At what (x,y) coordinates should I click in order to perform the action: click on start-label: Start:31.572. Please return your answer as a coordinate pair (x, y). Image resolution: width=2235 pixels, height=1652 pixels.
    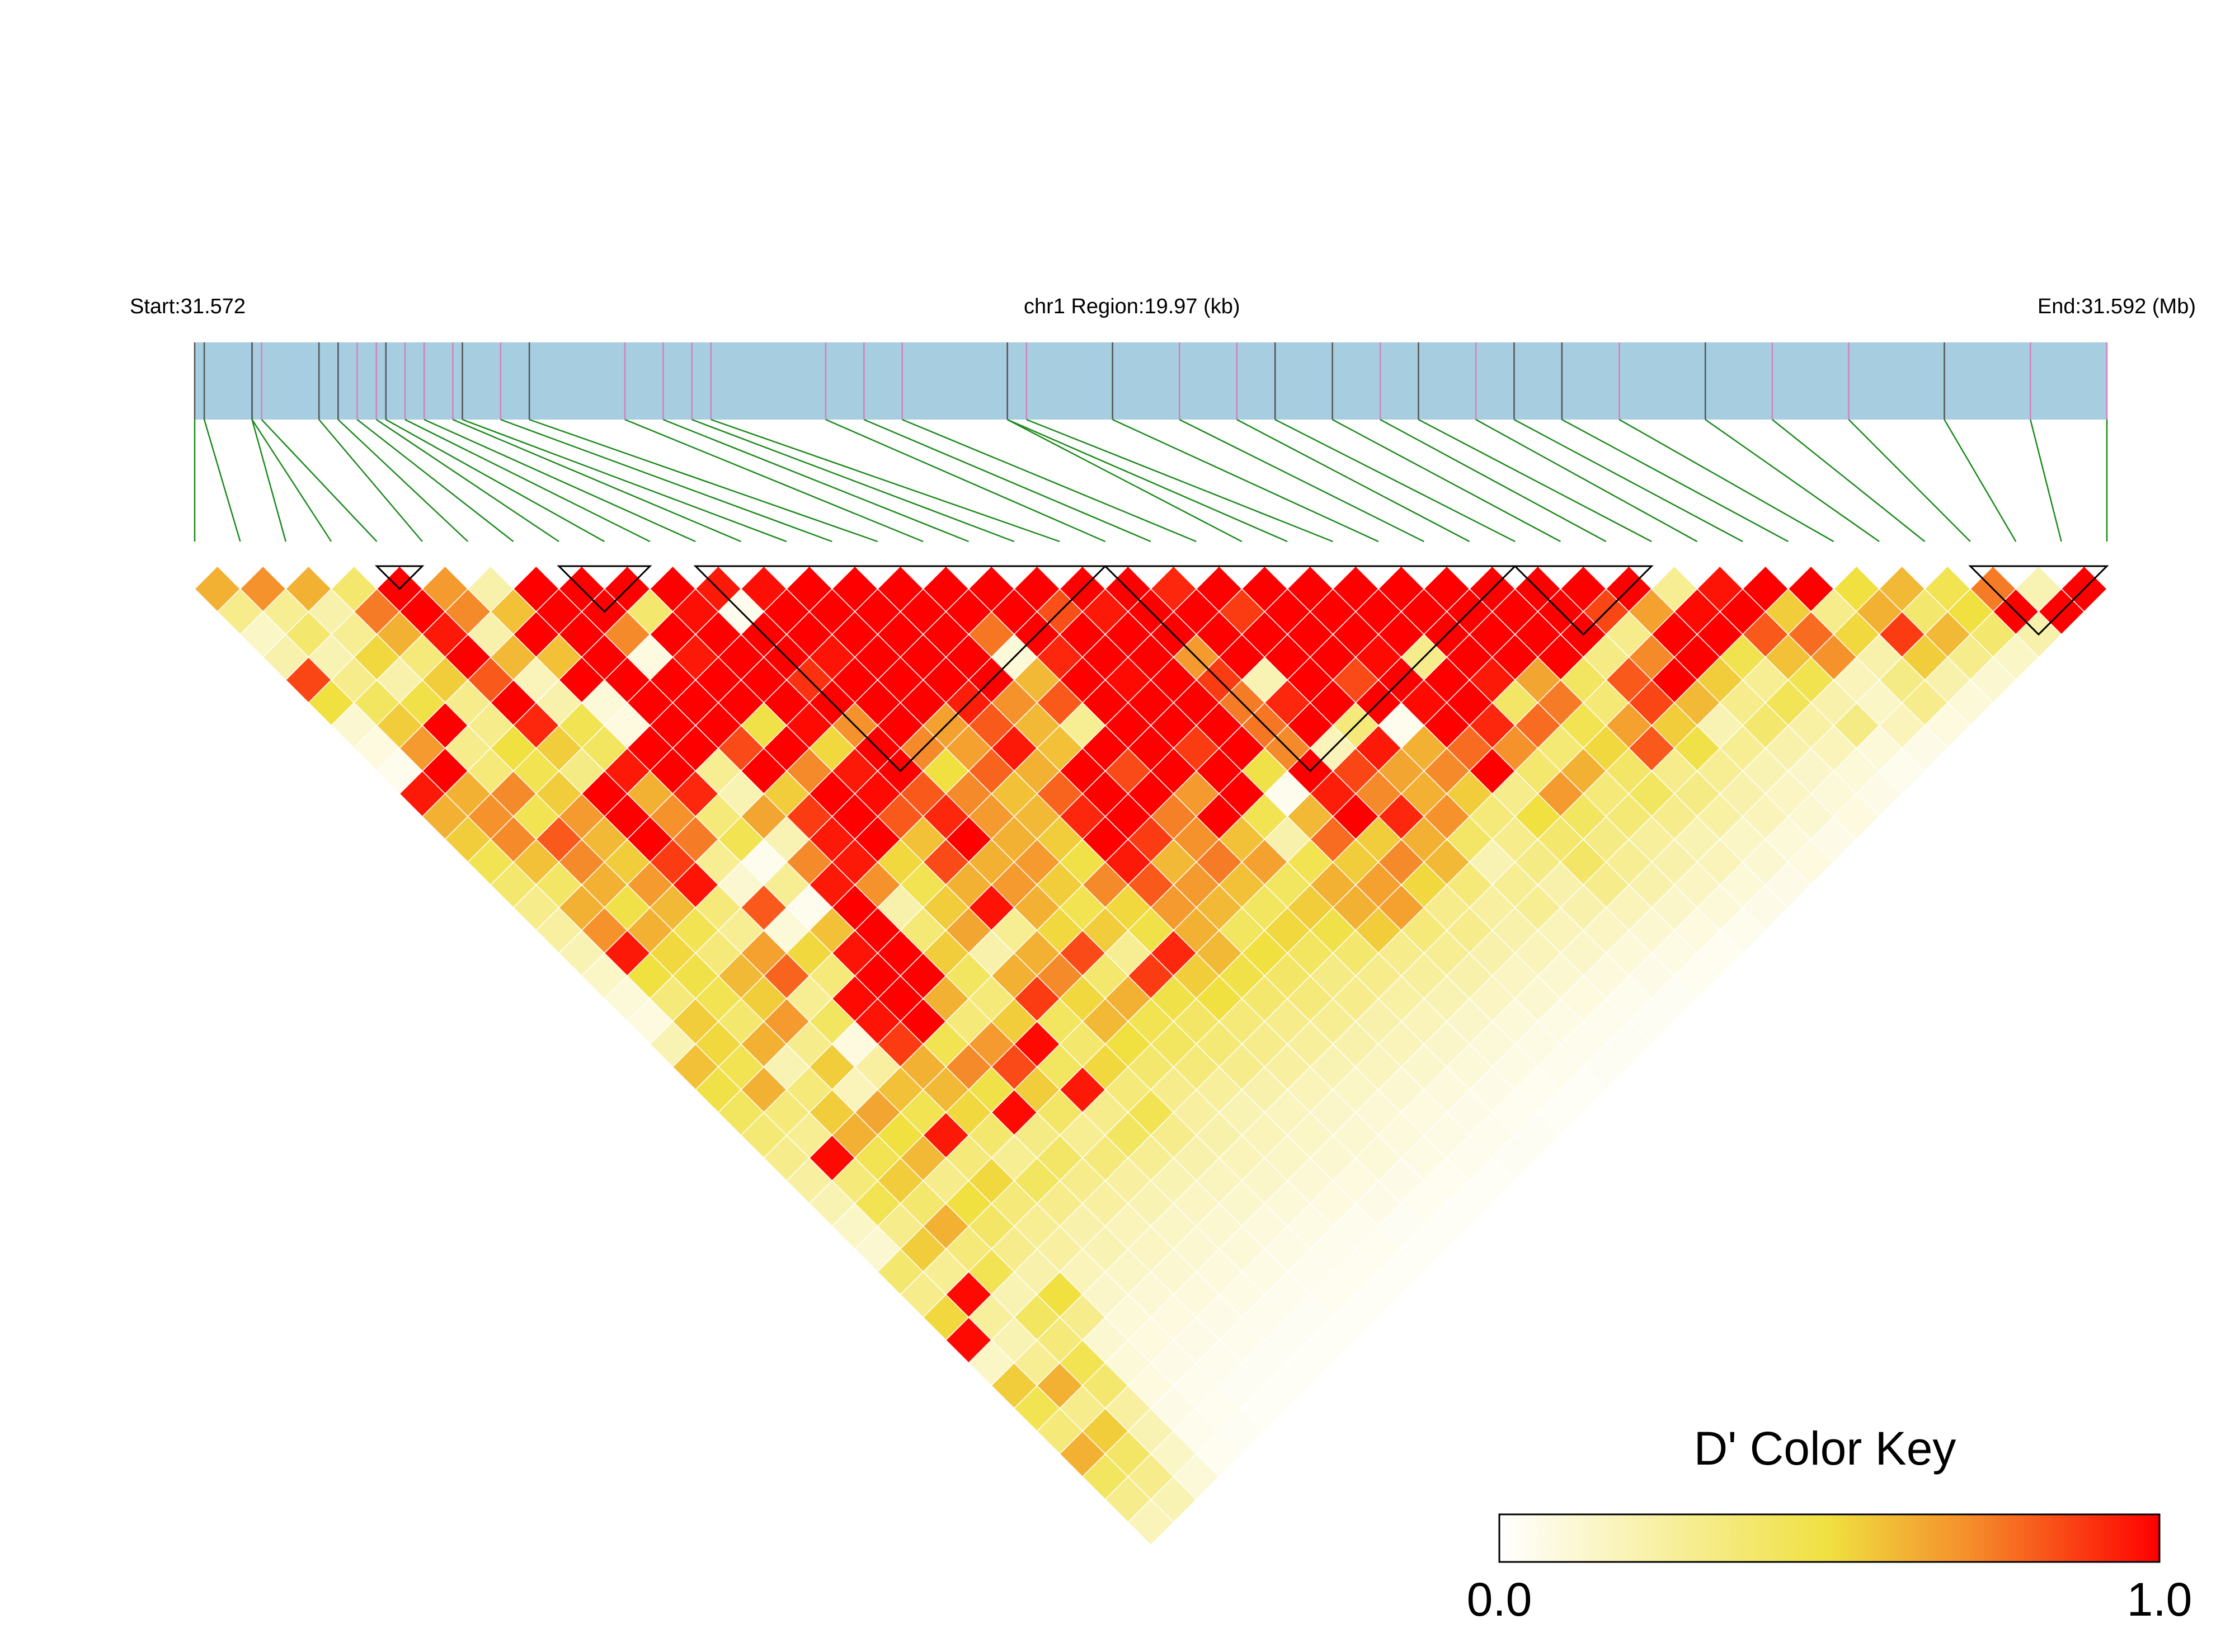
    Looking at the image, I should click on (188, 306).